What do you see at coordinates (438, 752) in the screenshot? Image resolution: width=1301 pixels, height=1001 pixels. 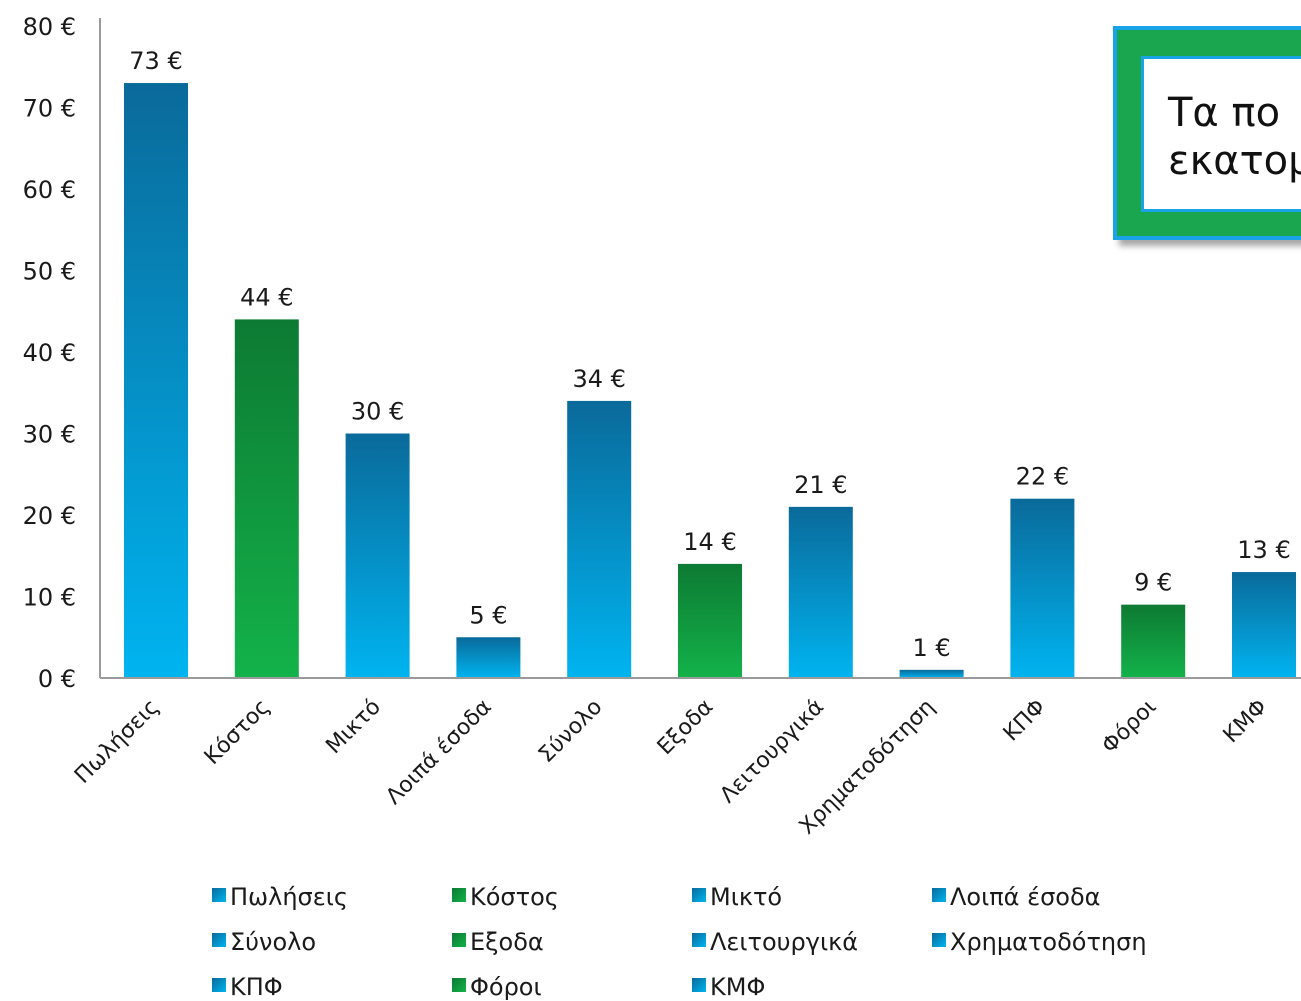 I see `x-tick-label: Λοιπά έσοδα` at bounding box center [438, 752].